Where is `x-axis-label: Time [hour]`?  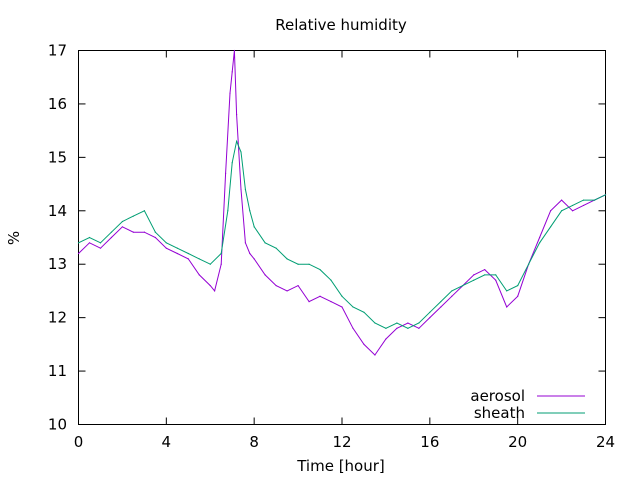 x-axis-label: Time [hour] is located at coordinates (340, 466).